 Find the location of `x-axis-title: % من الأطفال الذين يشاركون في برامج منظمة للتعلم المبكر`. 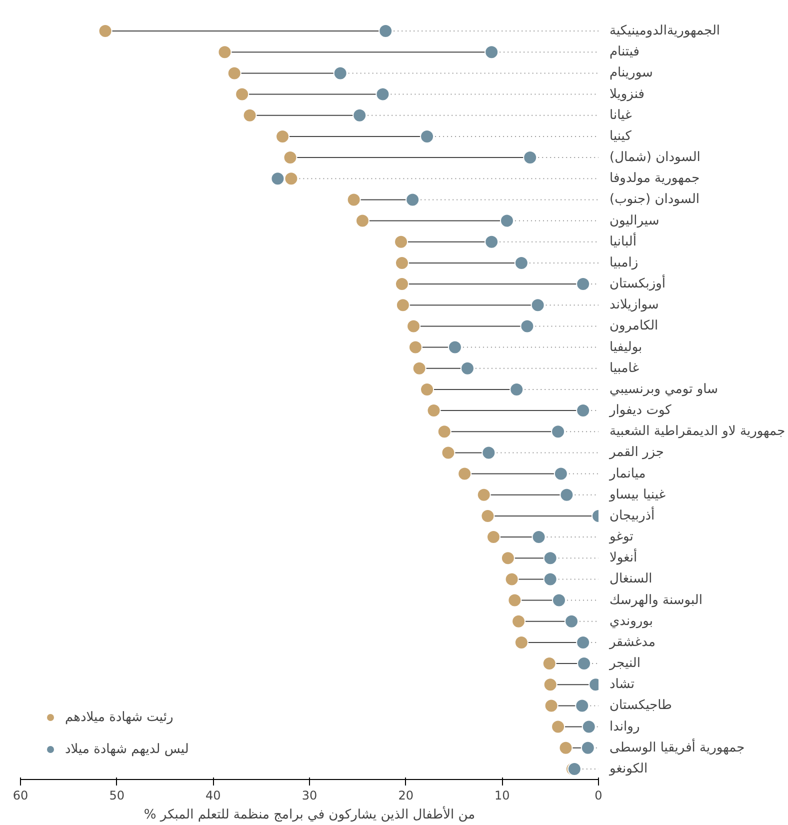

x-axis-title: % من الأطفال الذين يشاركون في برامج منظمة للتعلم المبكر is located at coordinates (310, 814).